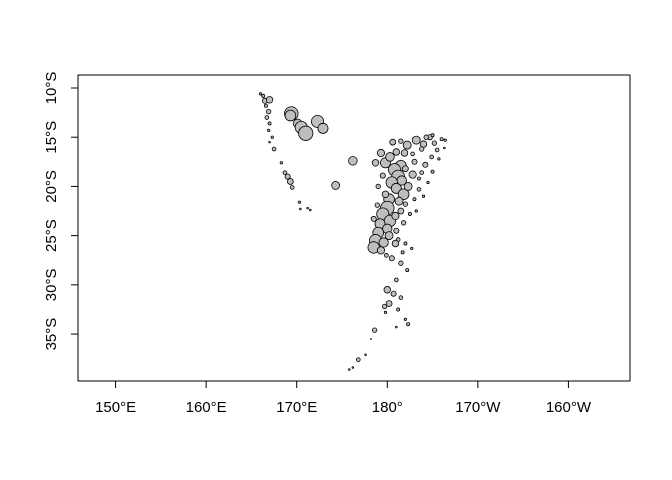  Describe the element at coordinates (51, 334) in the screenshot. I see `y-tick-label: 35°S` at that location.